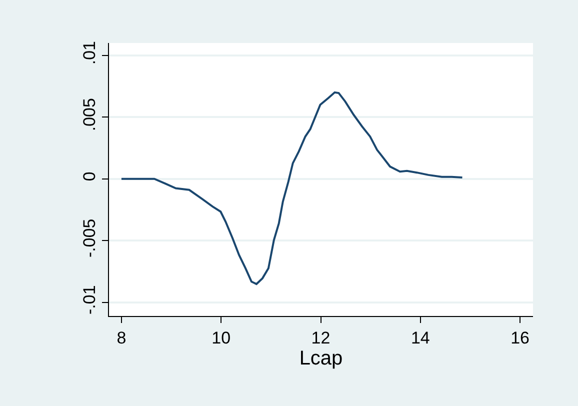 The height and width of the screenshot is (406, 578). I want to click on x-axis-title: Lcap, so click(321, 358).